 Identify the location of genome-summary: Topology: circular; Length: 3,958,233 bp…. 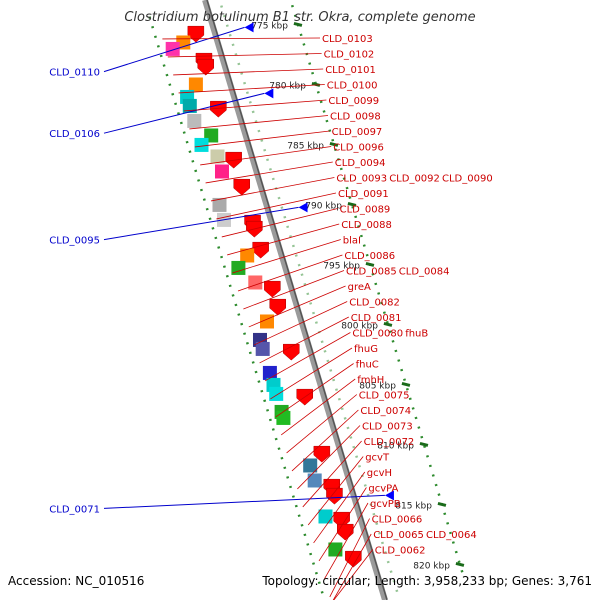
(427, 581).